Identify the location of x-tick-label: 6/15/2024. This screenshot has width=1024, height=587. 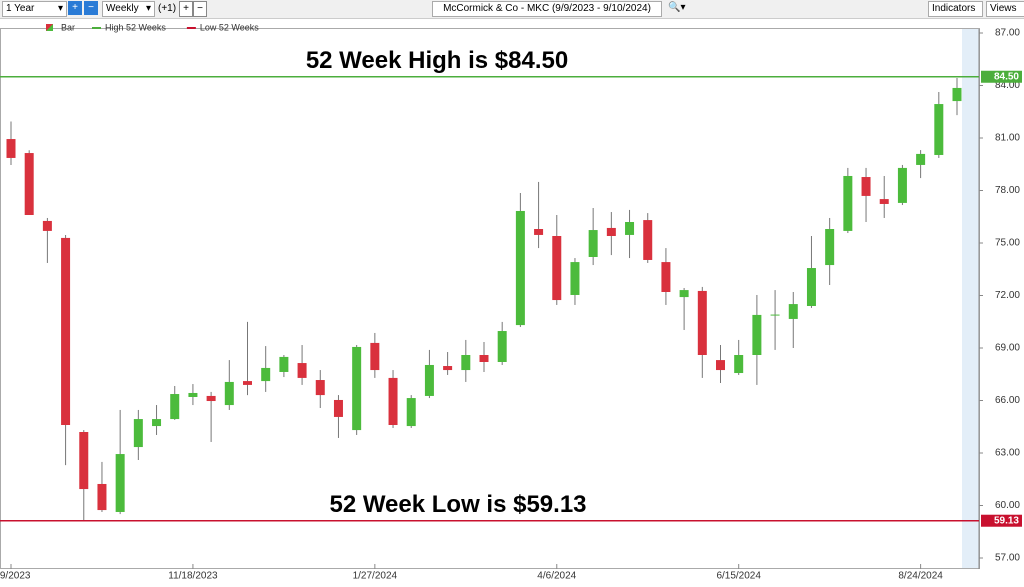
(738, 576).